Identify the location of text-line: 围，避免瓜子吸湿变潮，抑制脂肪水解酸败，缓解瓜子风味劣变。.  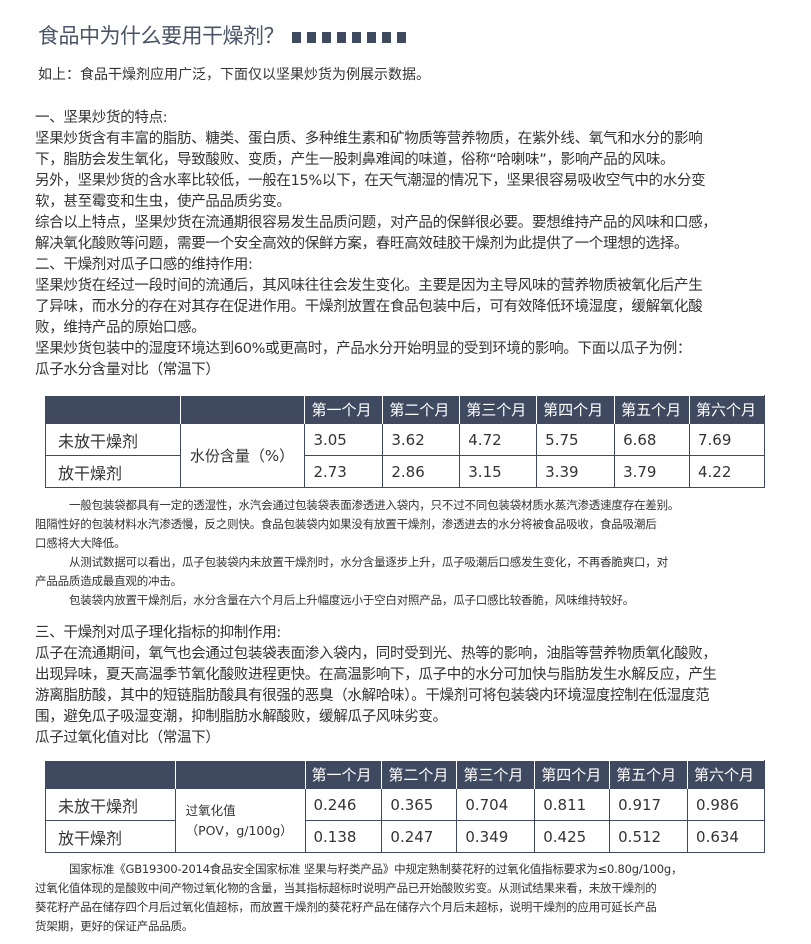
(241, 717).